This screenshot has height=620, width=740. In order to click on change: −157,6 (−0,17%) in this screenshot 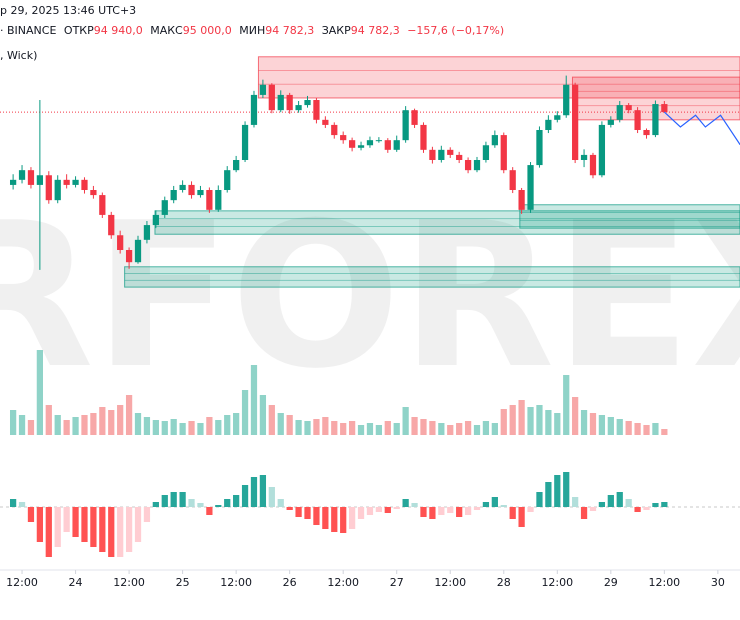, I will do `click(455, 30)`.